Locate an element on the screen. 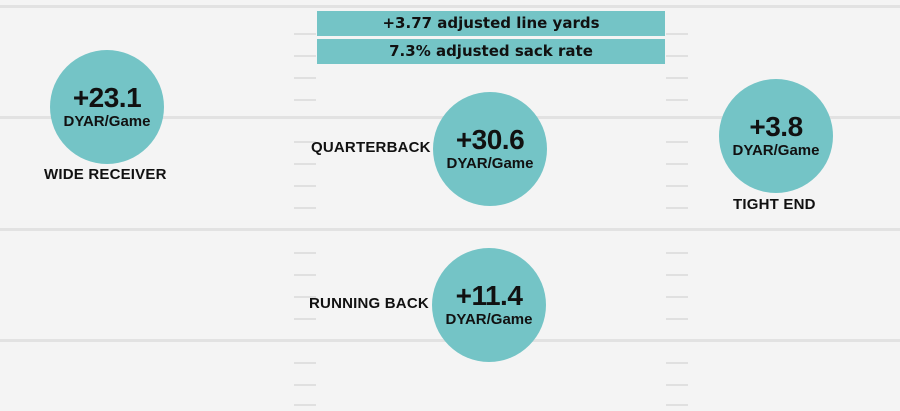 This screenshot has height=411, width=900. wide-receiver-label: WIDE RECEIVER is located at coordinates (105, 174).